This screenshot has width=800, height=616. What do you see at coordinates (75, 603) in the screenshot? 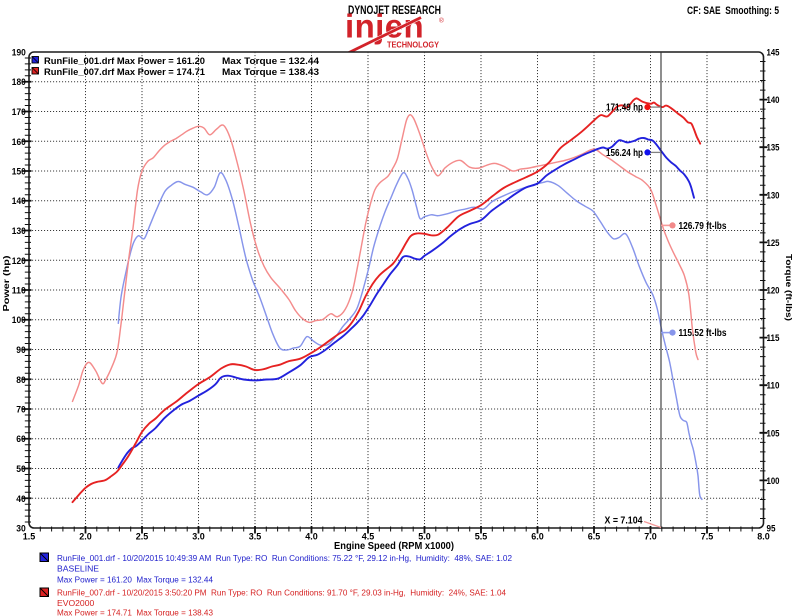
I see `svg-text: EVO2000` at bounding box center [75, 603].